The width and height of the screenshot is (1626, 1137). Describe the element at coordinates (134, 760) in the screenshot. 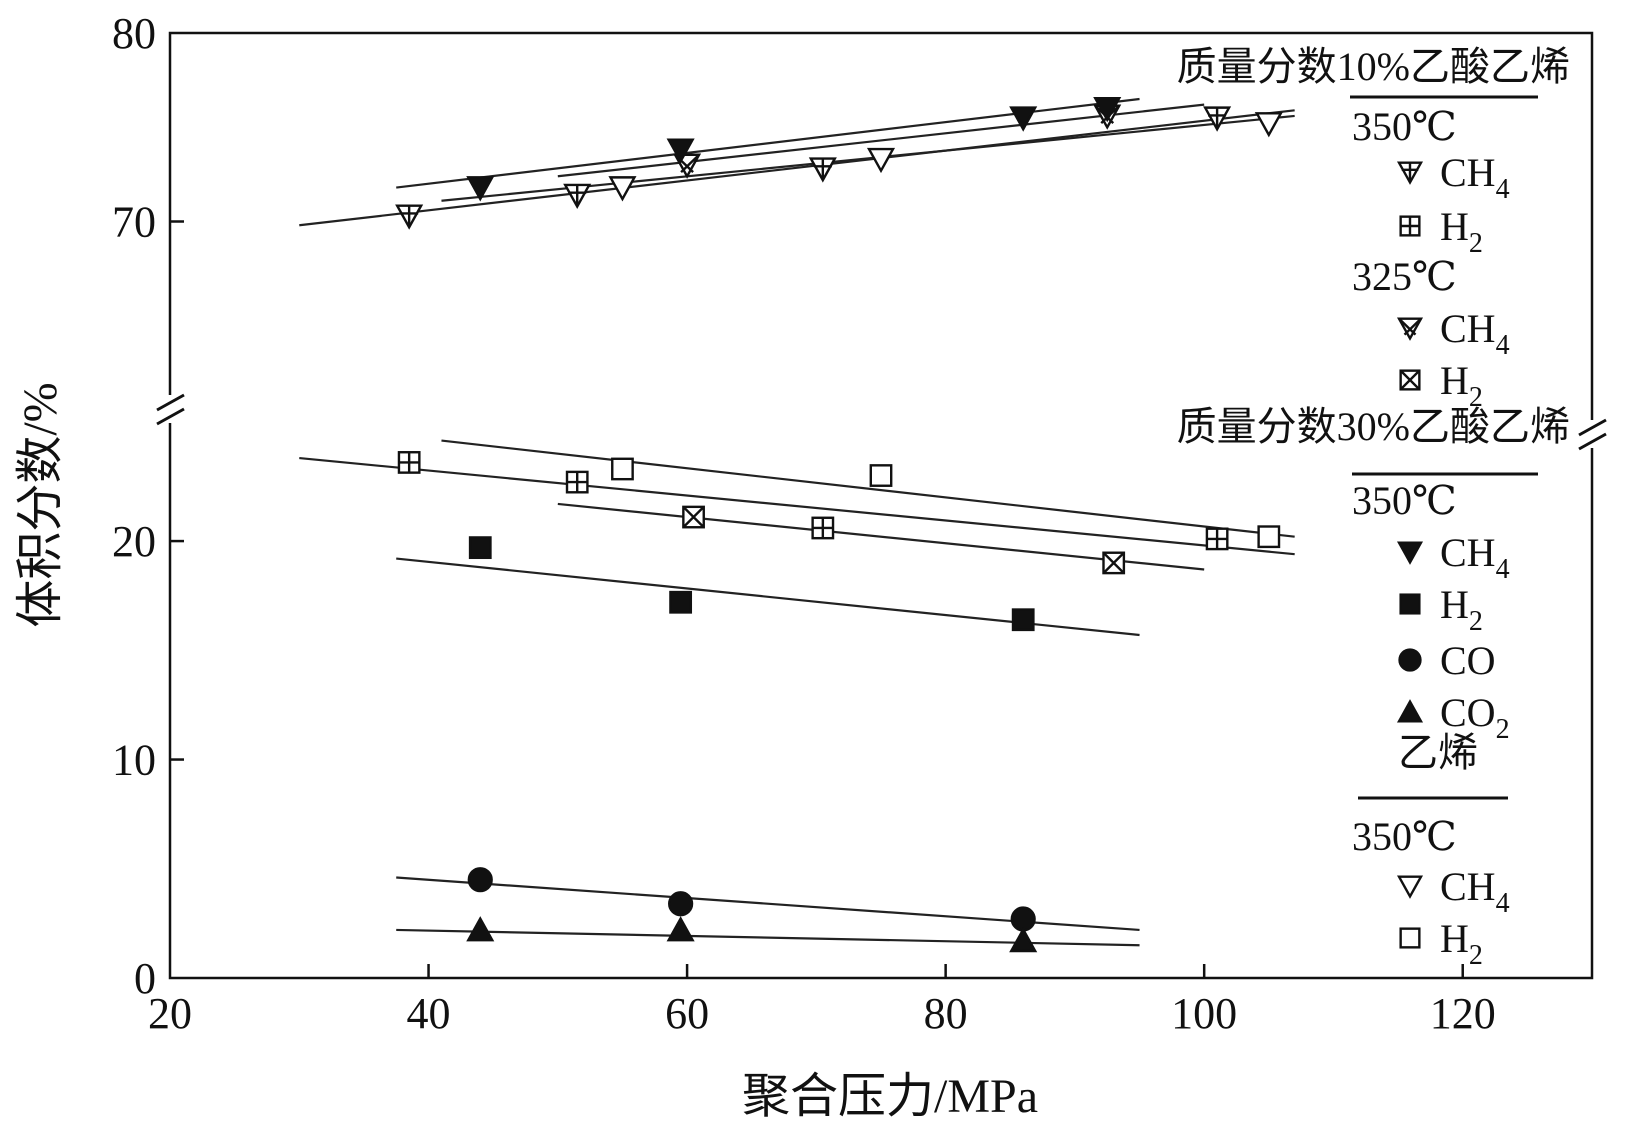

I see `y-tick-label: 10` at that location.